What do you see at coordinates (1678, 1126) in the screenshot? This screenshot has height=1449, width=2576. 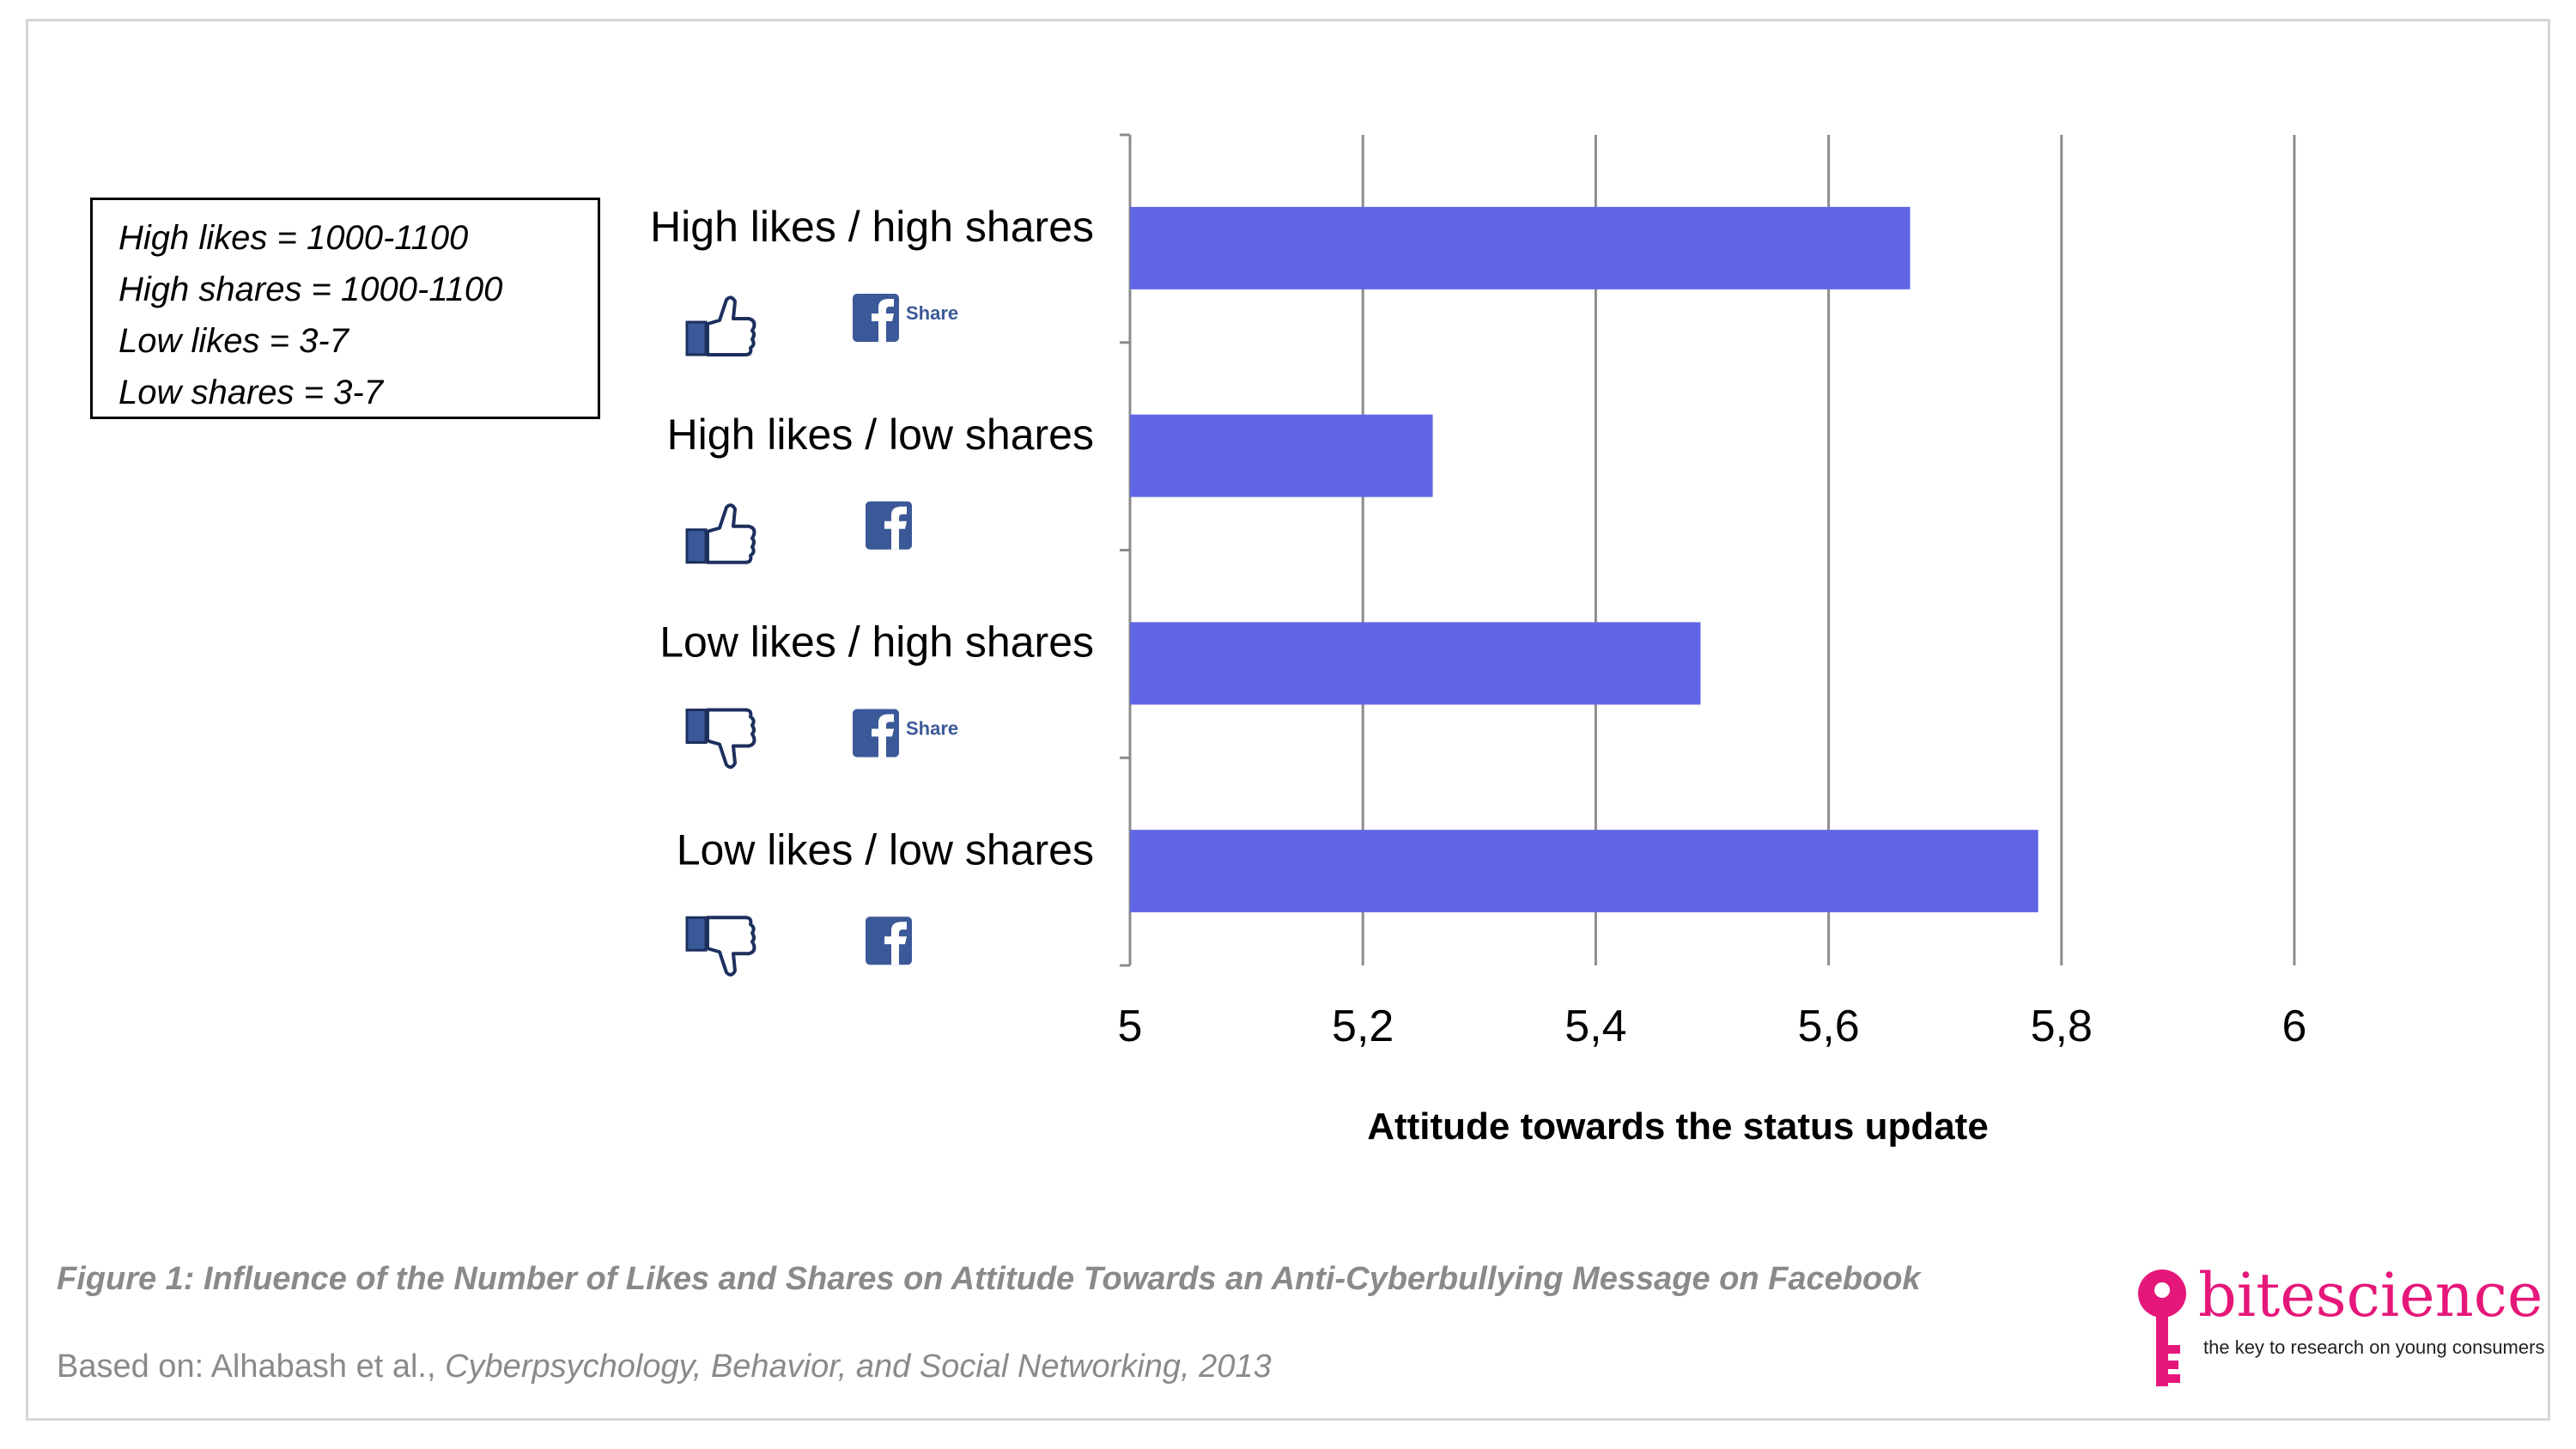 I see `x-axis-title: Attitude towards the status update` at bounding box center [1678, 1126].